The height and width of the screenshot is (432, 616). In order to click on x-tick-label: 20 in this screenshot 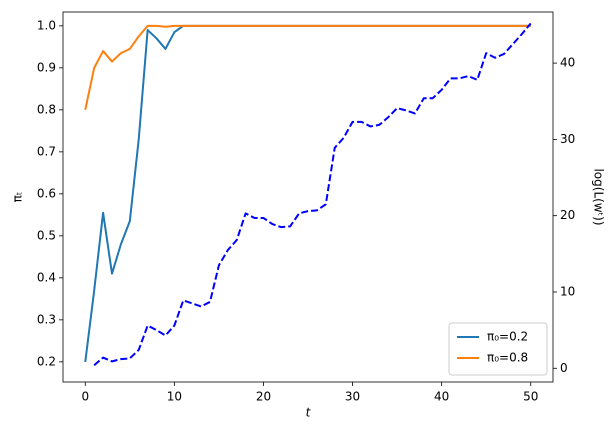, I will do `click(263, 397)`.